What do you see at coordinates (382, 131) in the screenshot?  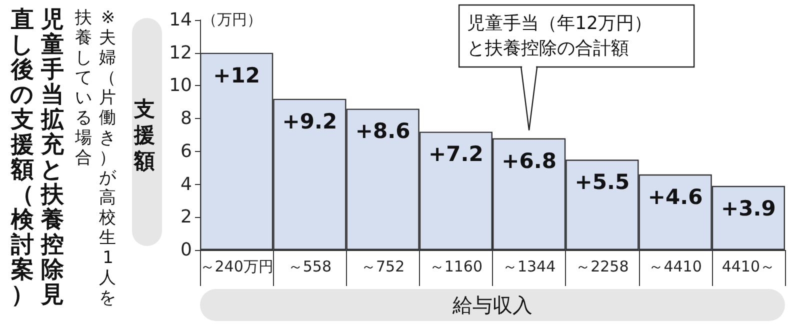 I see `data-label: +8.6` at bounding box center [382, 131].